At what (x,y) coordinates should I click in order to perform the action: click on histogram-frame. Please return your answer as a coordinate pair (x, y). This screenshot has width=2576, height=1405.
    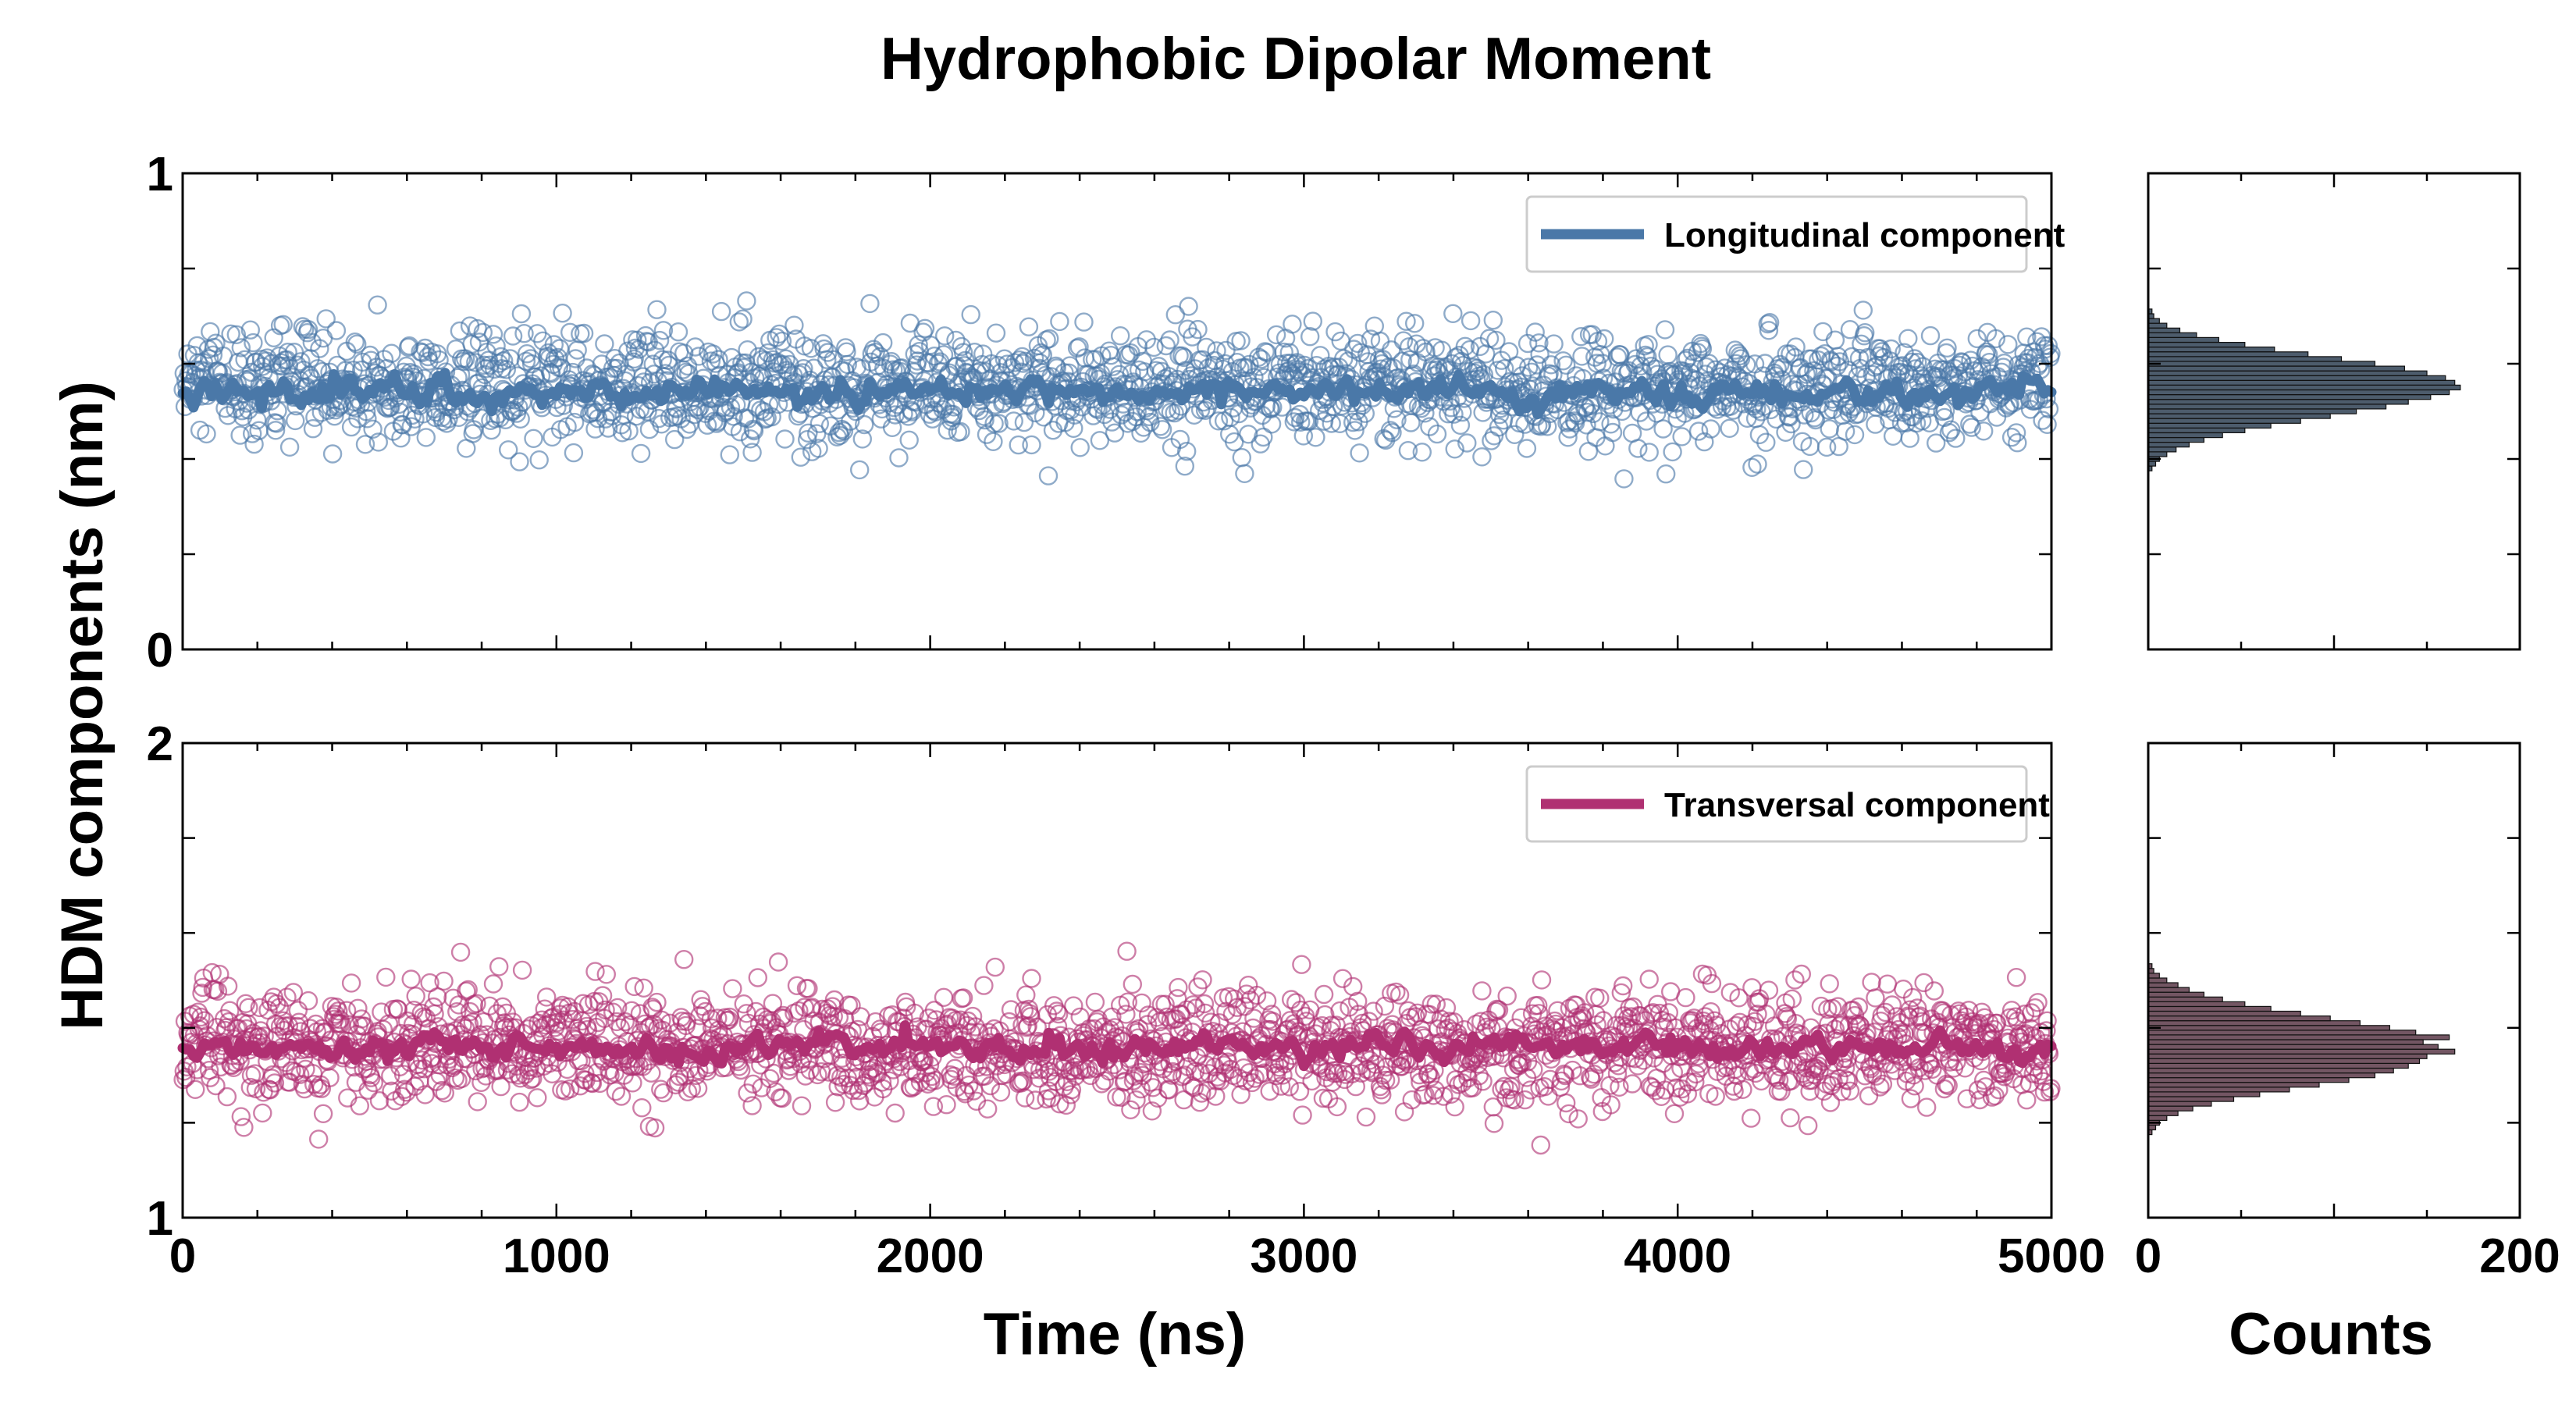
    Looking at the image, I should click on (2334, 980).